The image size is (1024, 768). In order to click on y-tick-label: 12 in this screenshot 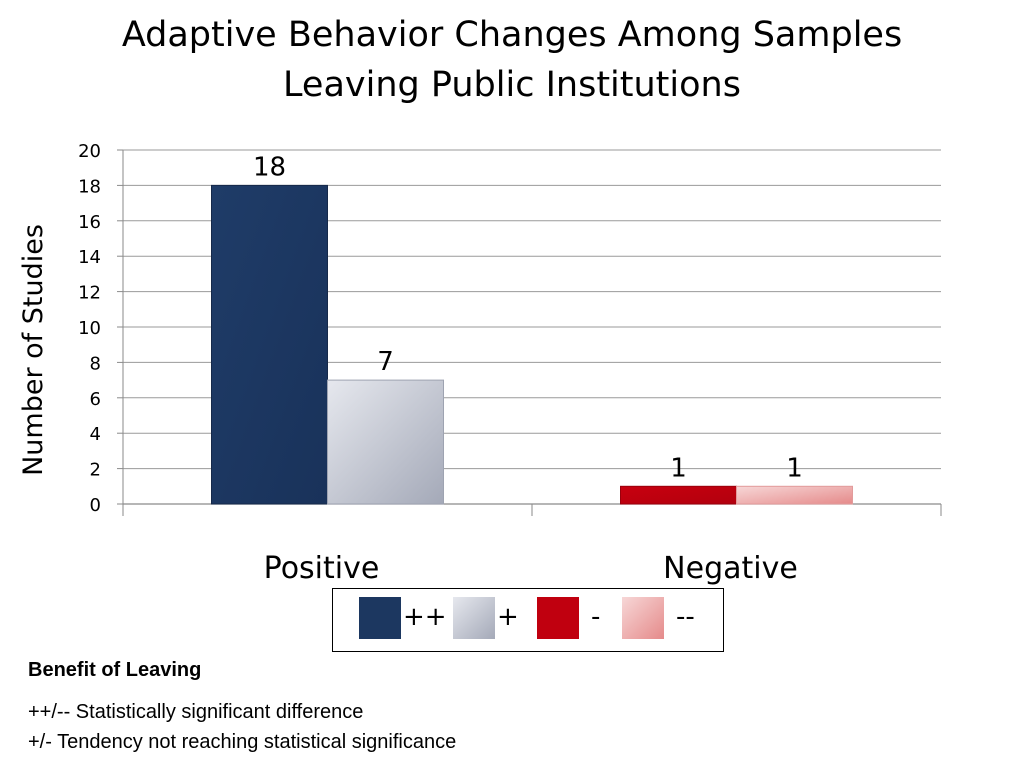, I will do `click(89, 293)`.